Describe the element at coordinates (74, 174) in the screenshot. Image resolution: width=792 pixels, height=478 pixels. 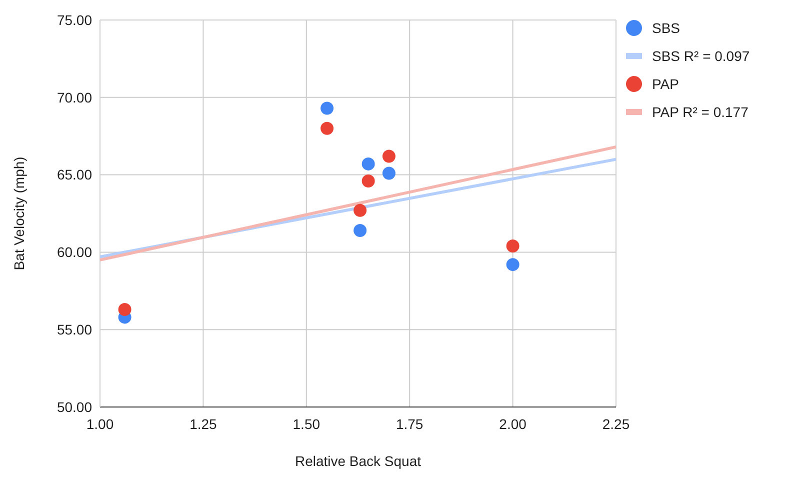
I see `y-tick-label: 65.00` at that location.